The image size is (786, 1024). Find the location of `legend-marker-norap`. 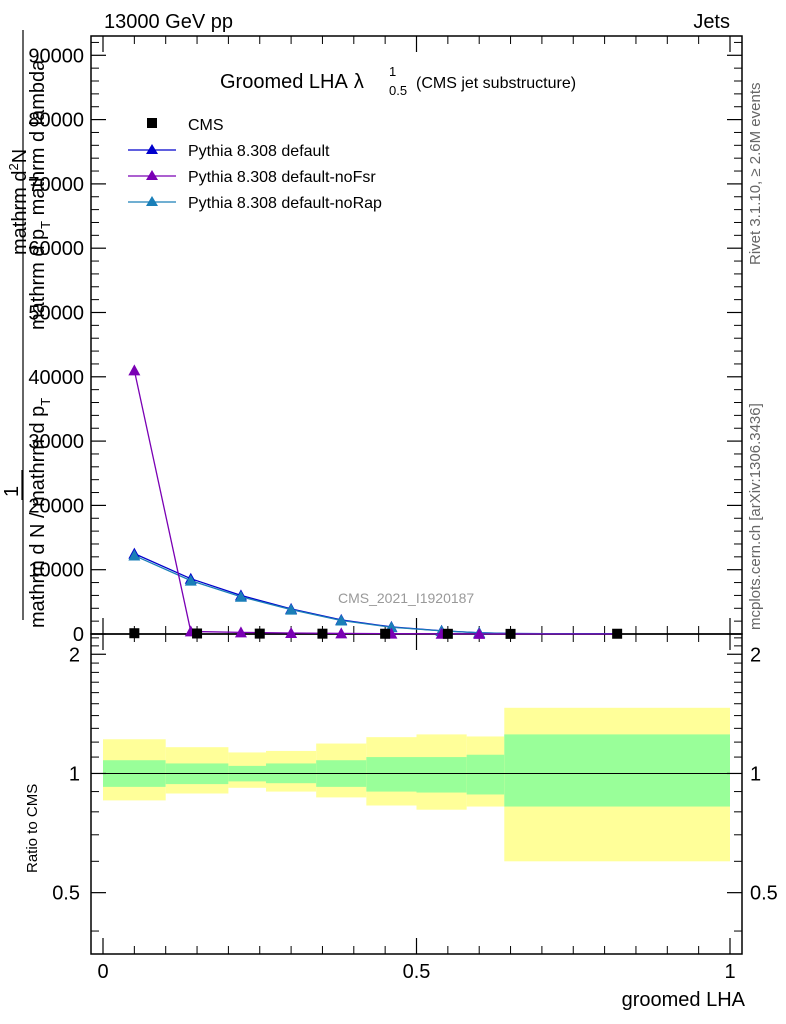

legend-marker-norap is located at coordinates (152, 201).